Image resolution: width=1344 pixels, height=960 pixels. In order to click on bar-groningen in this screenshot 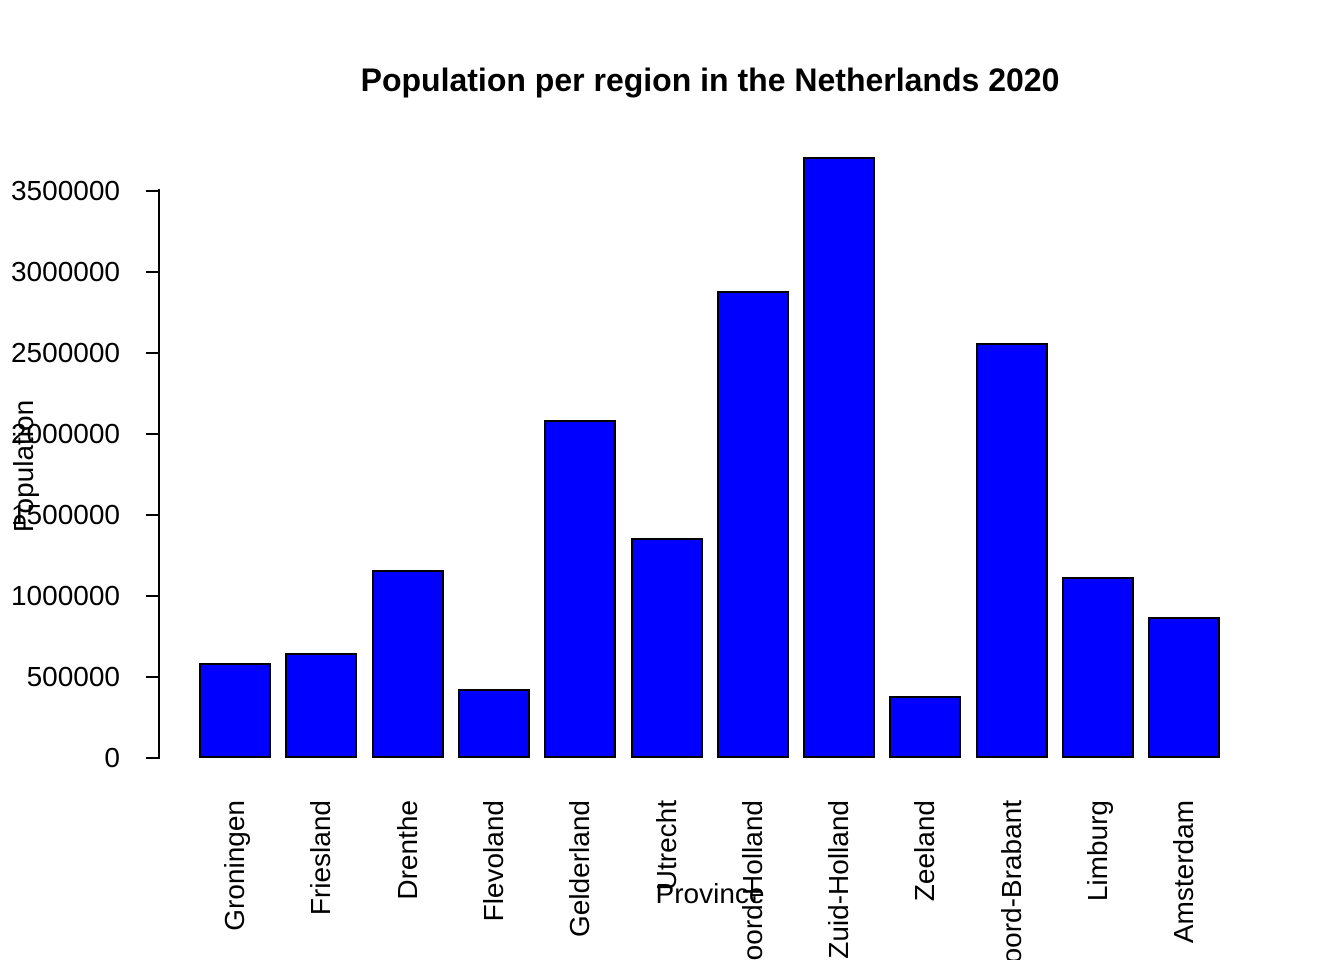, I will do `click(235, 710)`.